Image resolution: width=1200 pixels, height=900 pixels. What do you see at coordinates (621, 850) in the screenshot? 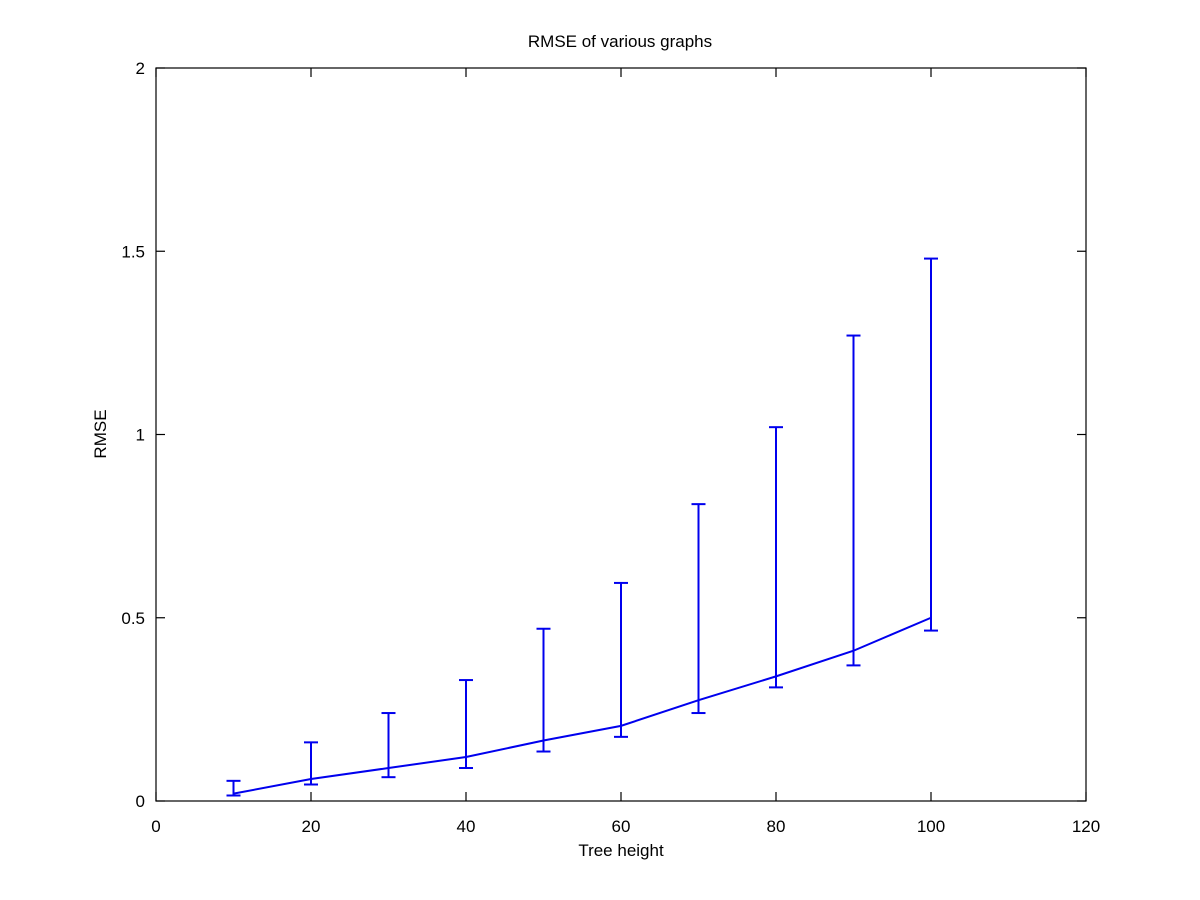
I see `x-axis-label: Tree height` at bounding box center [621, 850].